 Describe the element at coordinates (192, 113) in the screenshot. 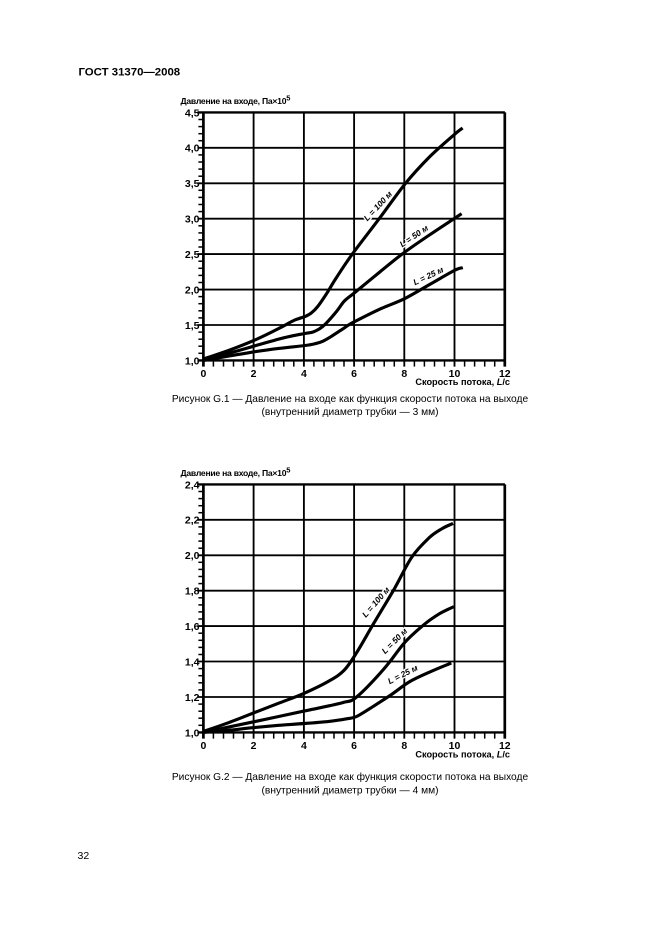

I see `svg-text: 4,5` at that location.